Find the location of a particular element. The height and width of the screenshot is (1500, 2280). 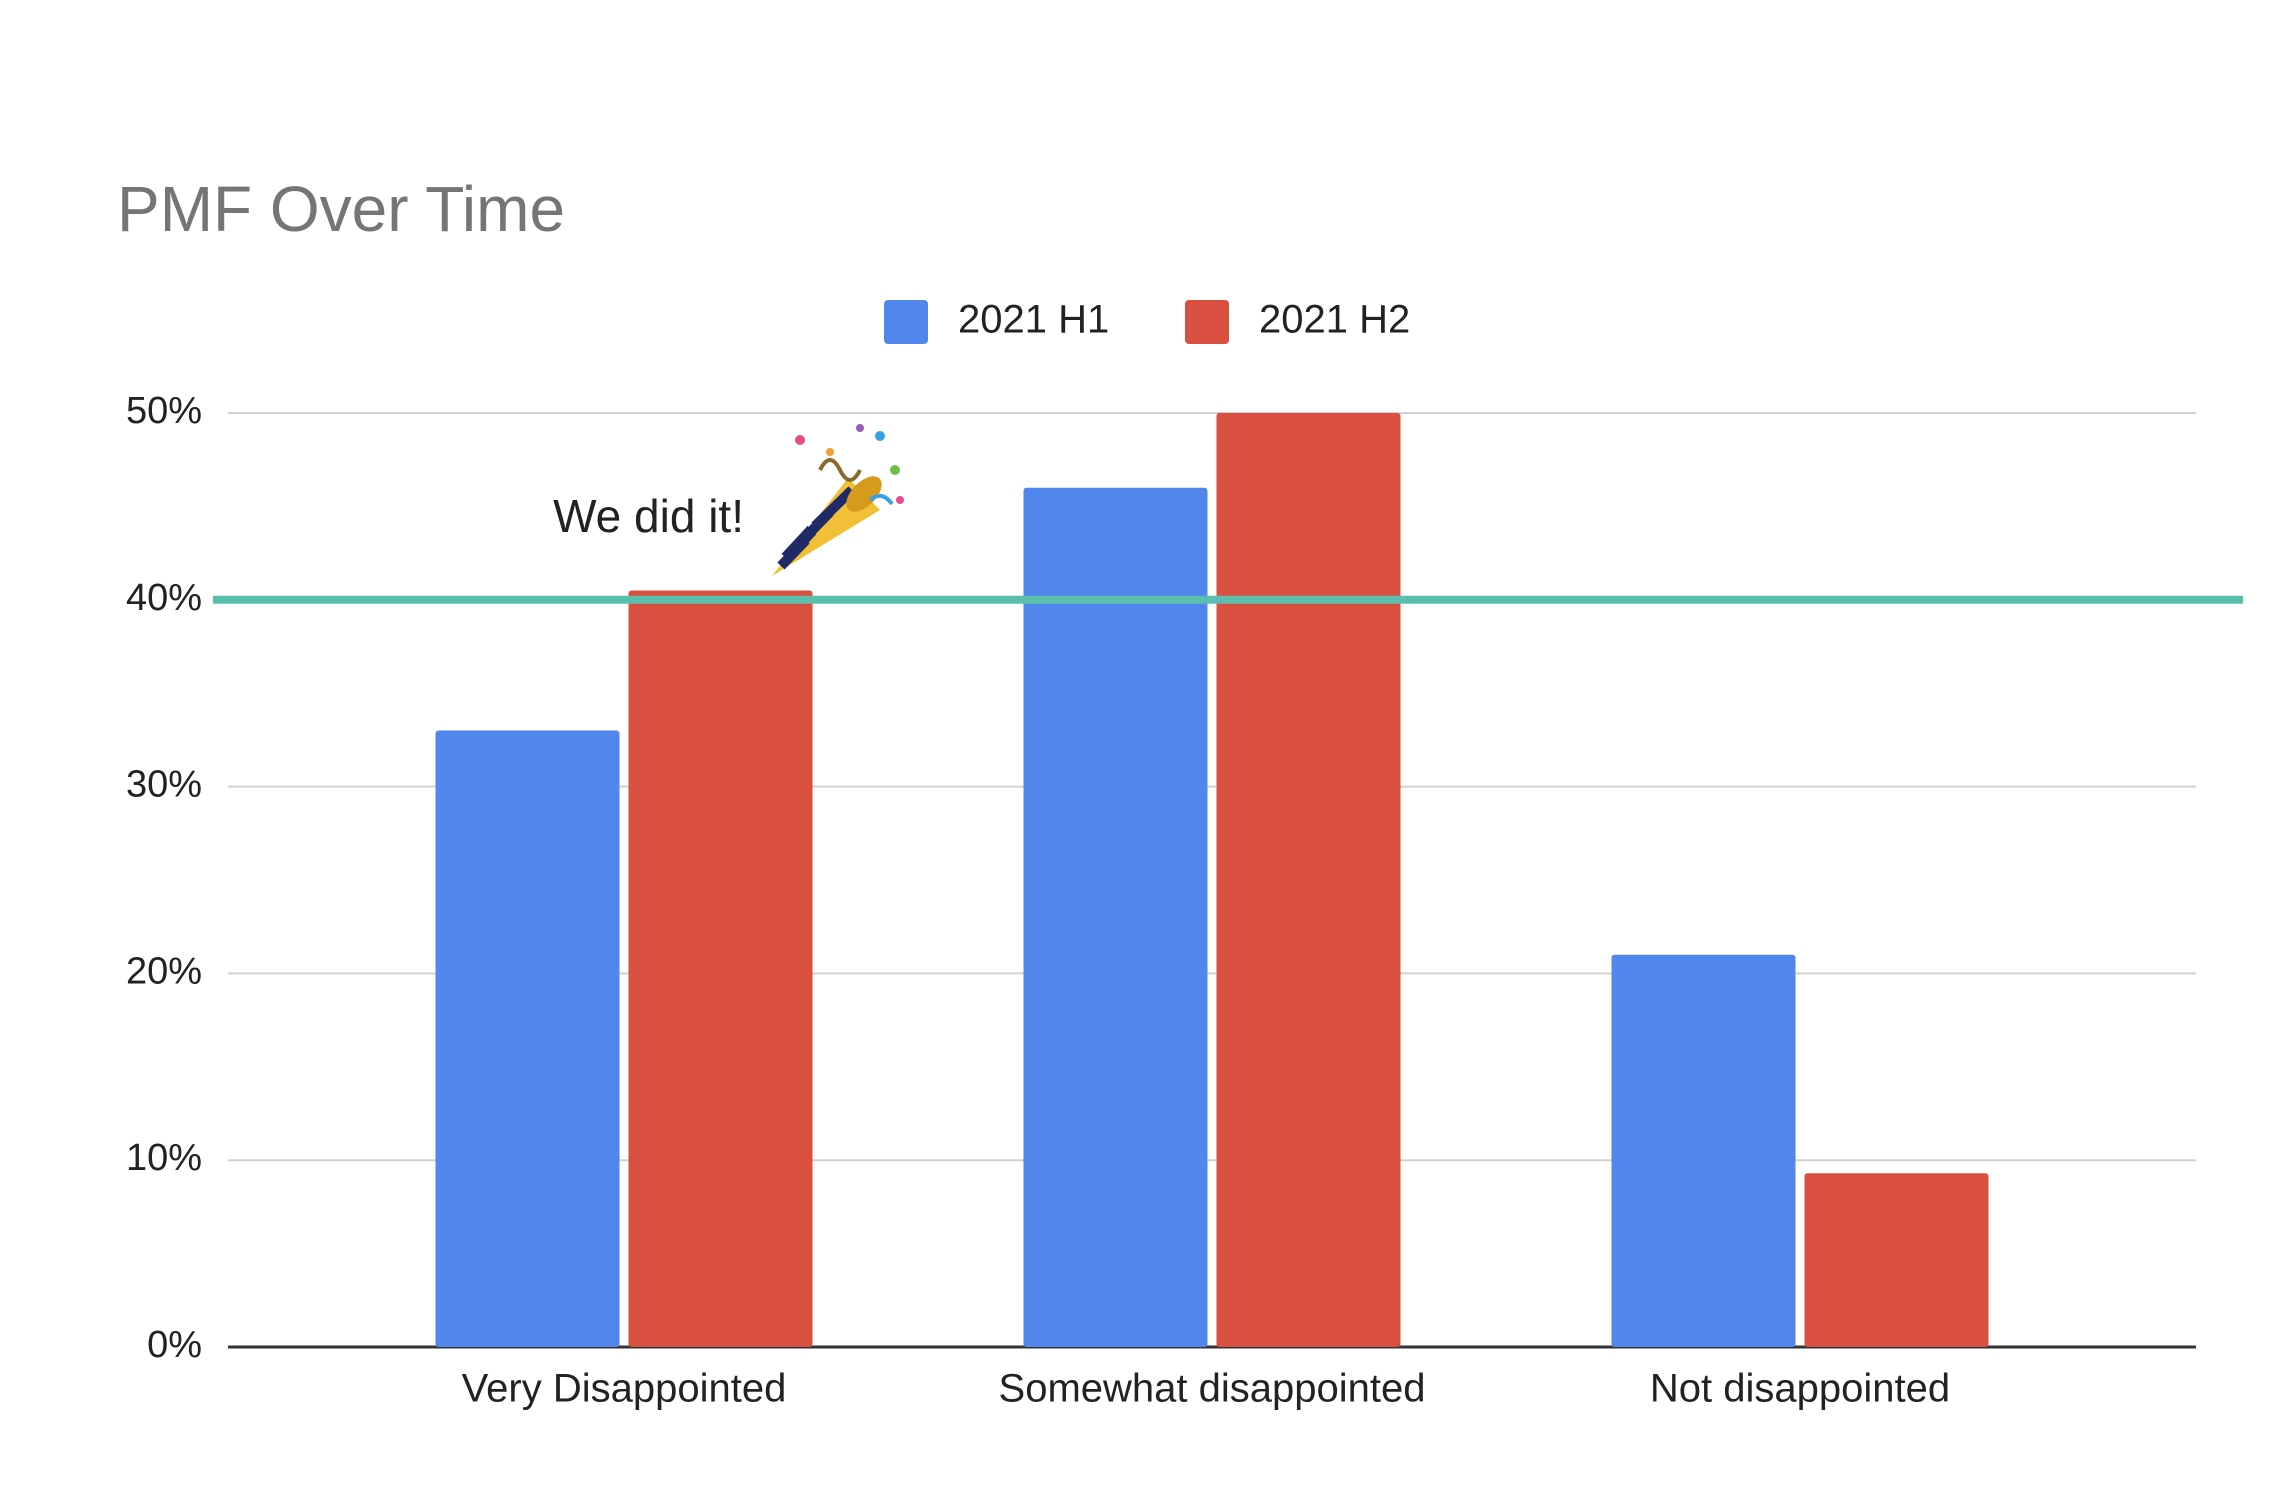

chart-title: PMF Over Time is located at coordinates (341, 209).